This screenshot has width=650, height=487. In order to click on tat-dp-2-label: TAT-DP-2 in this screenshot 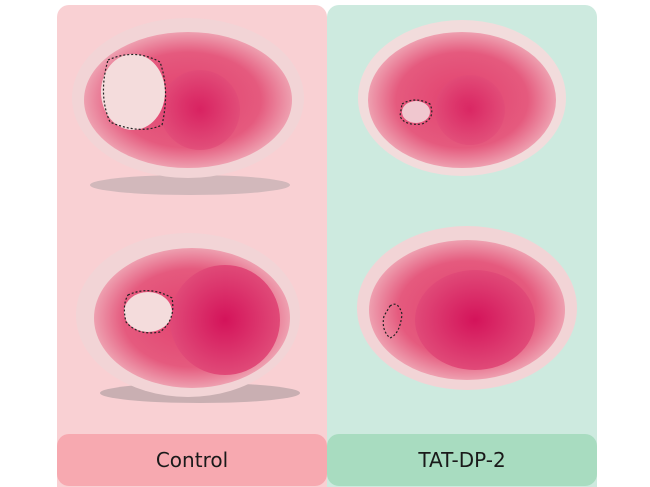, I will do `click(462, 460)`.